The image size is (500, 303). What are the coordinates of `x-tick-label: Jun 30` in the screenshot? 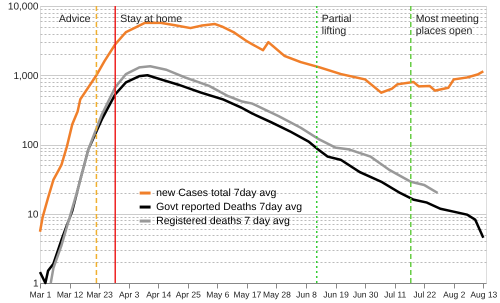 It's located at (365, 295).